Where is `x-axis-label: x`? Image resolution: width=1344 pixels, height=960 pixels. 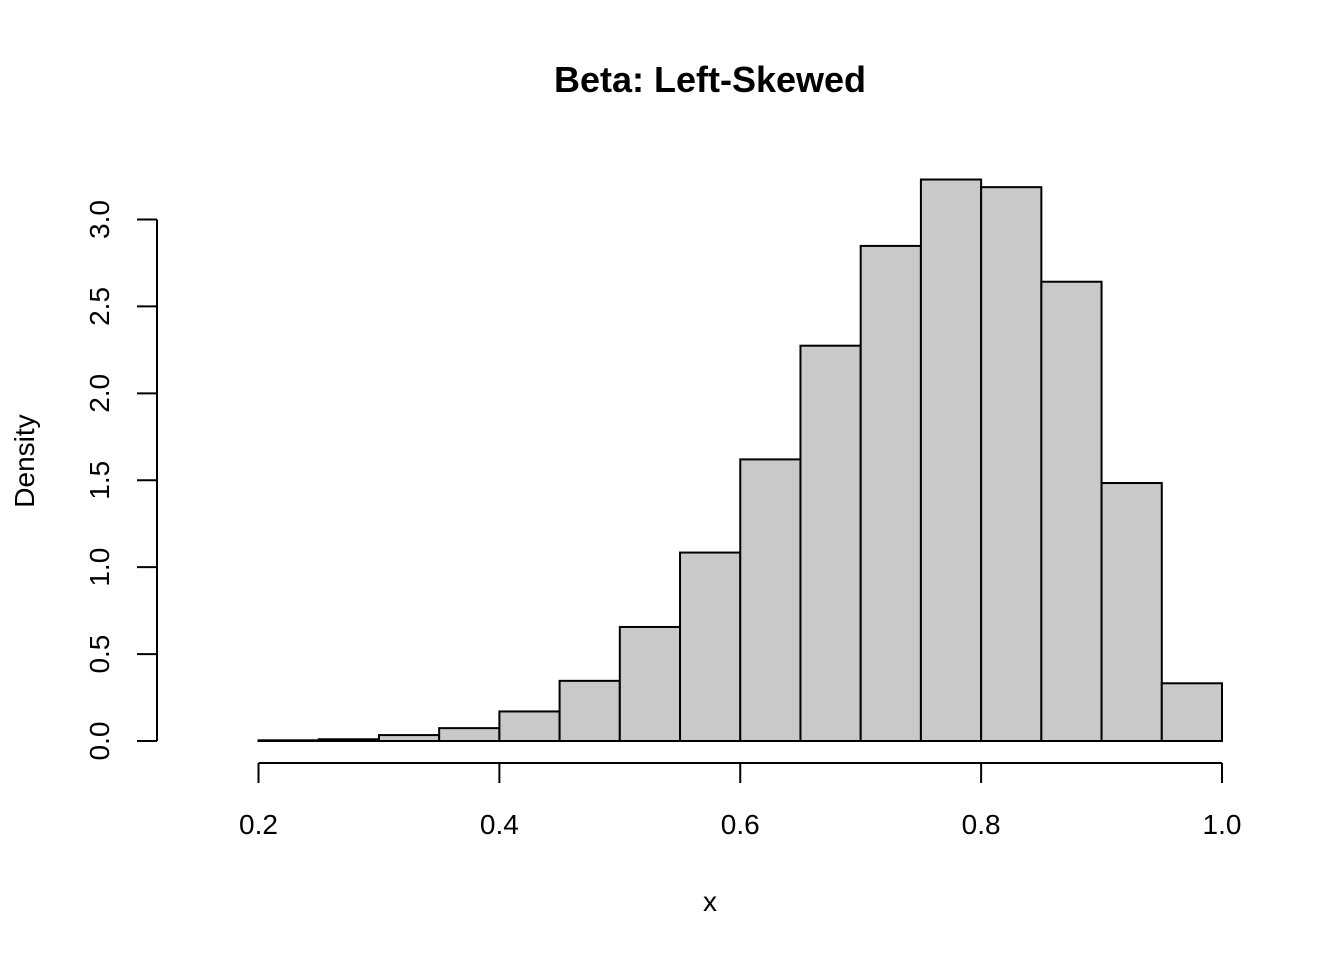
x-axis-label: x is located at coordinates (710, 901).